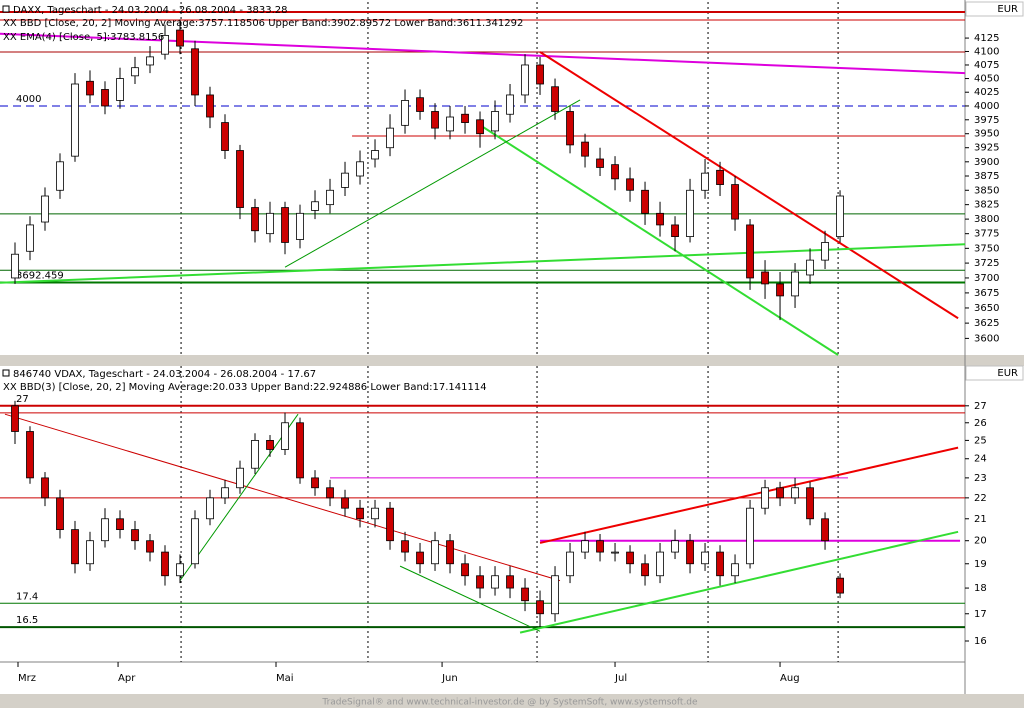 The image size is (1024, 708). I want to click on y-tick-label: 3675, so click(986, 293).